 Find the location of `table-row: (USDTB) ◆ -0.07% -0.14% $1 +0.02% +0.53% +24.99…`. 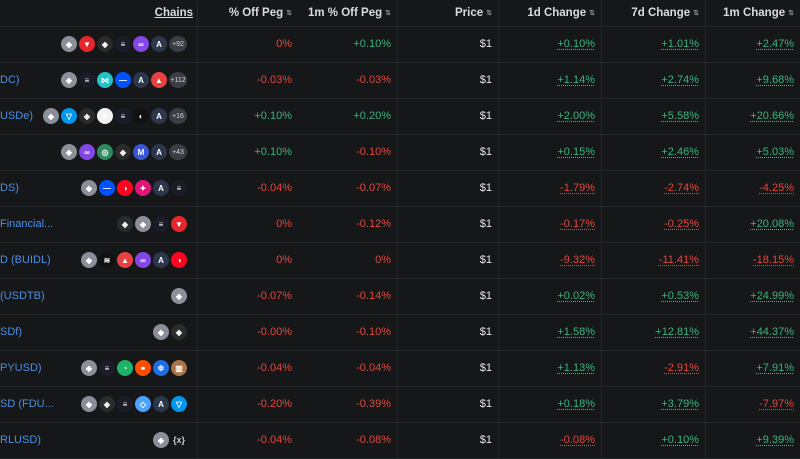

table-row: (USDTB) ◆ -0.07% -0.14% $1 +0.02% +0.53% +24.99… is located at coordinates (400, 296).